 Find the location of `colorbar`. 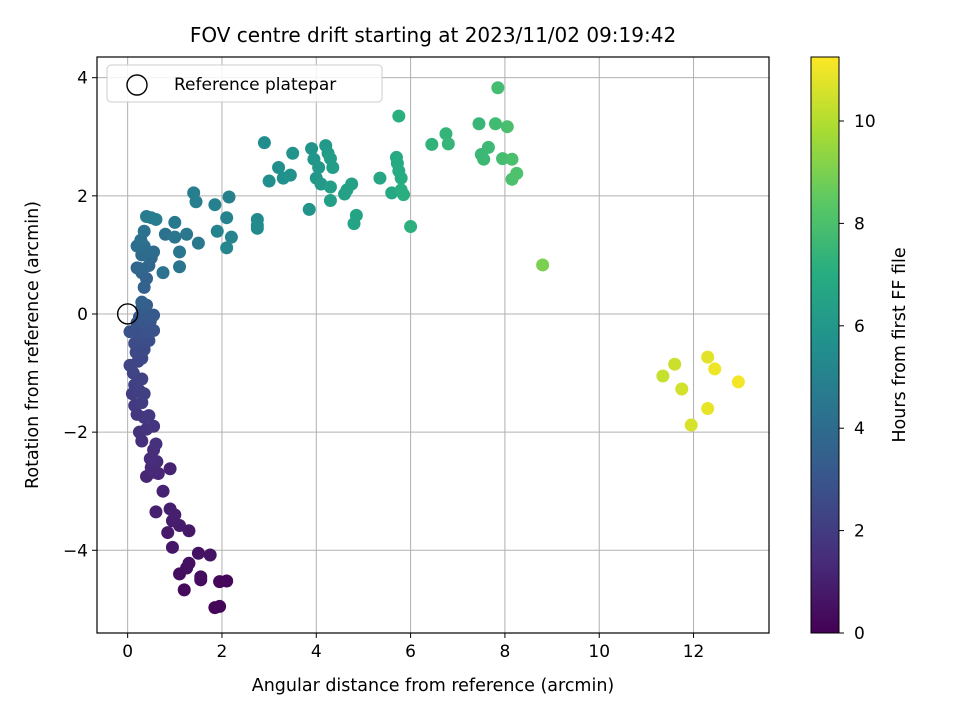

colorbar is located at coordinates (825, 345).